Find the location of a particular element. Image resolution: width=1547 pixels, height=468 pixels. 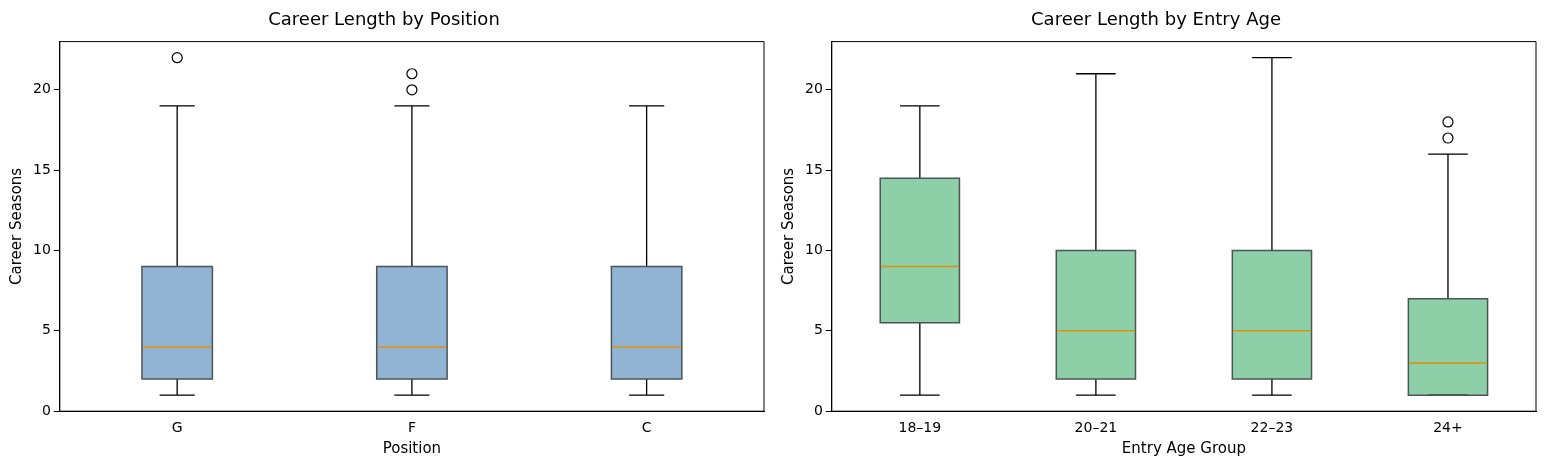

x-axis-title: Position is located at coordinates (412, 447).